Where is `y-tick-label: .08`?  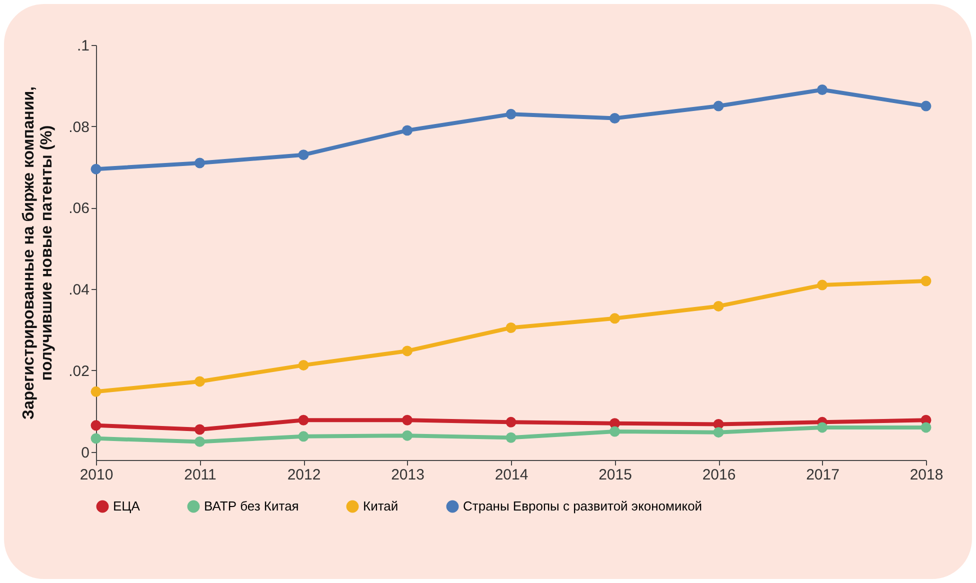
y-tick-label: .08 is located at coordinates (79, 127).